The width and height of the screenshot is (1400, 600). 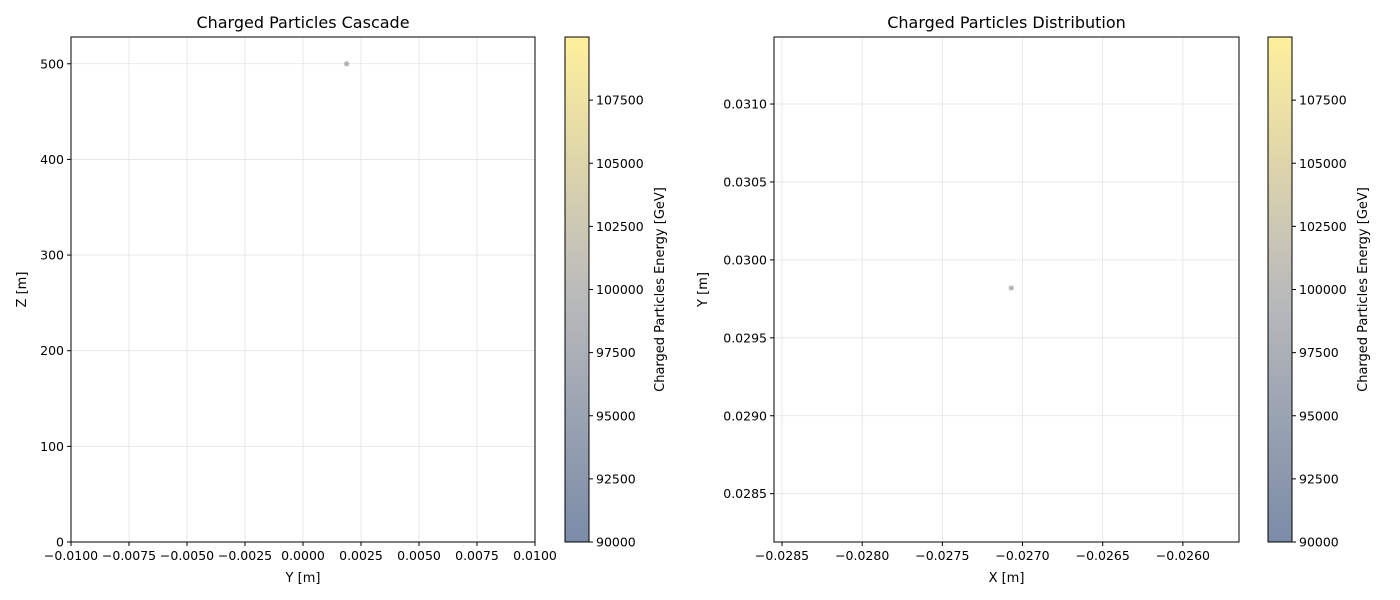 I want to click on x-tick-label: −0.0075, so click(x=129, y=555).